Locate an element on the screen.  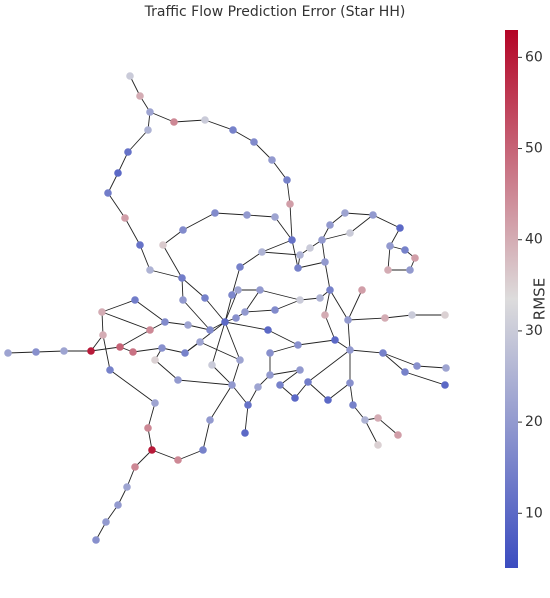
chart-title: Traffic Flow Prediction Error (Star HH) is located at coordinates (275, 12).